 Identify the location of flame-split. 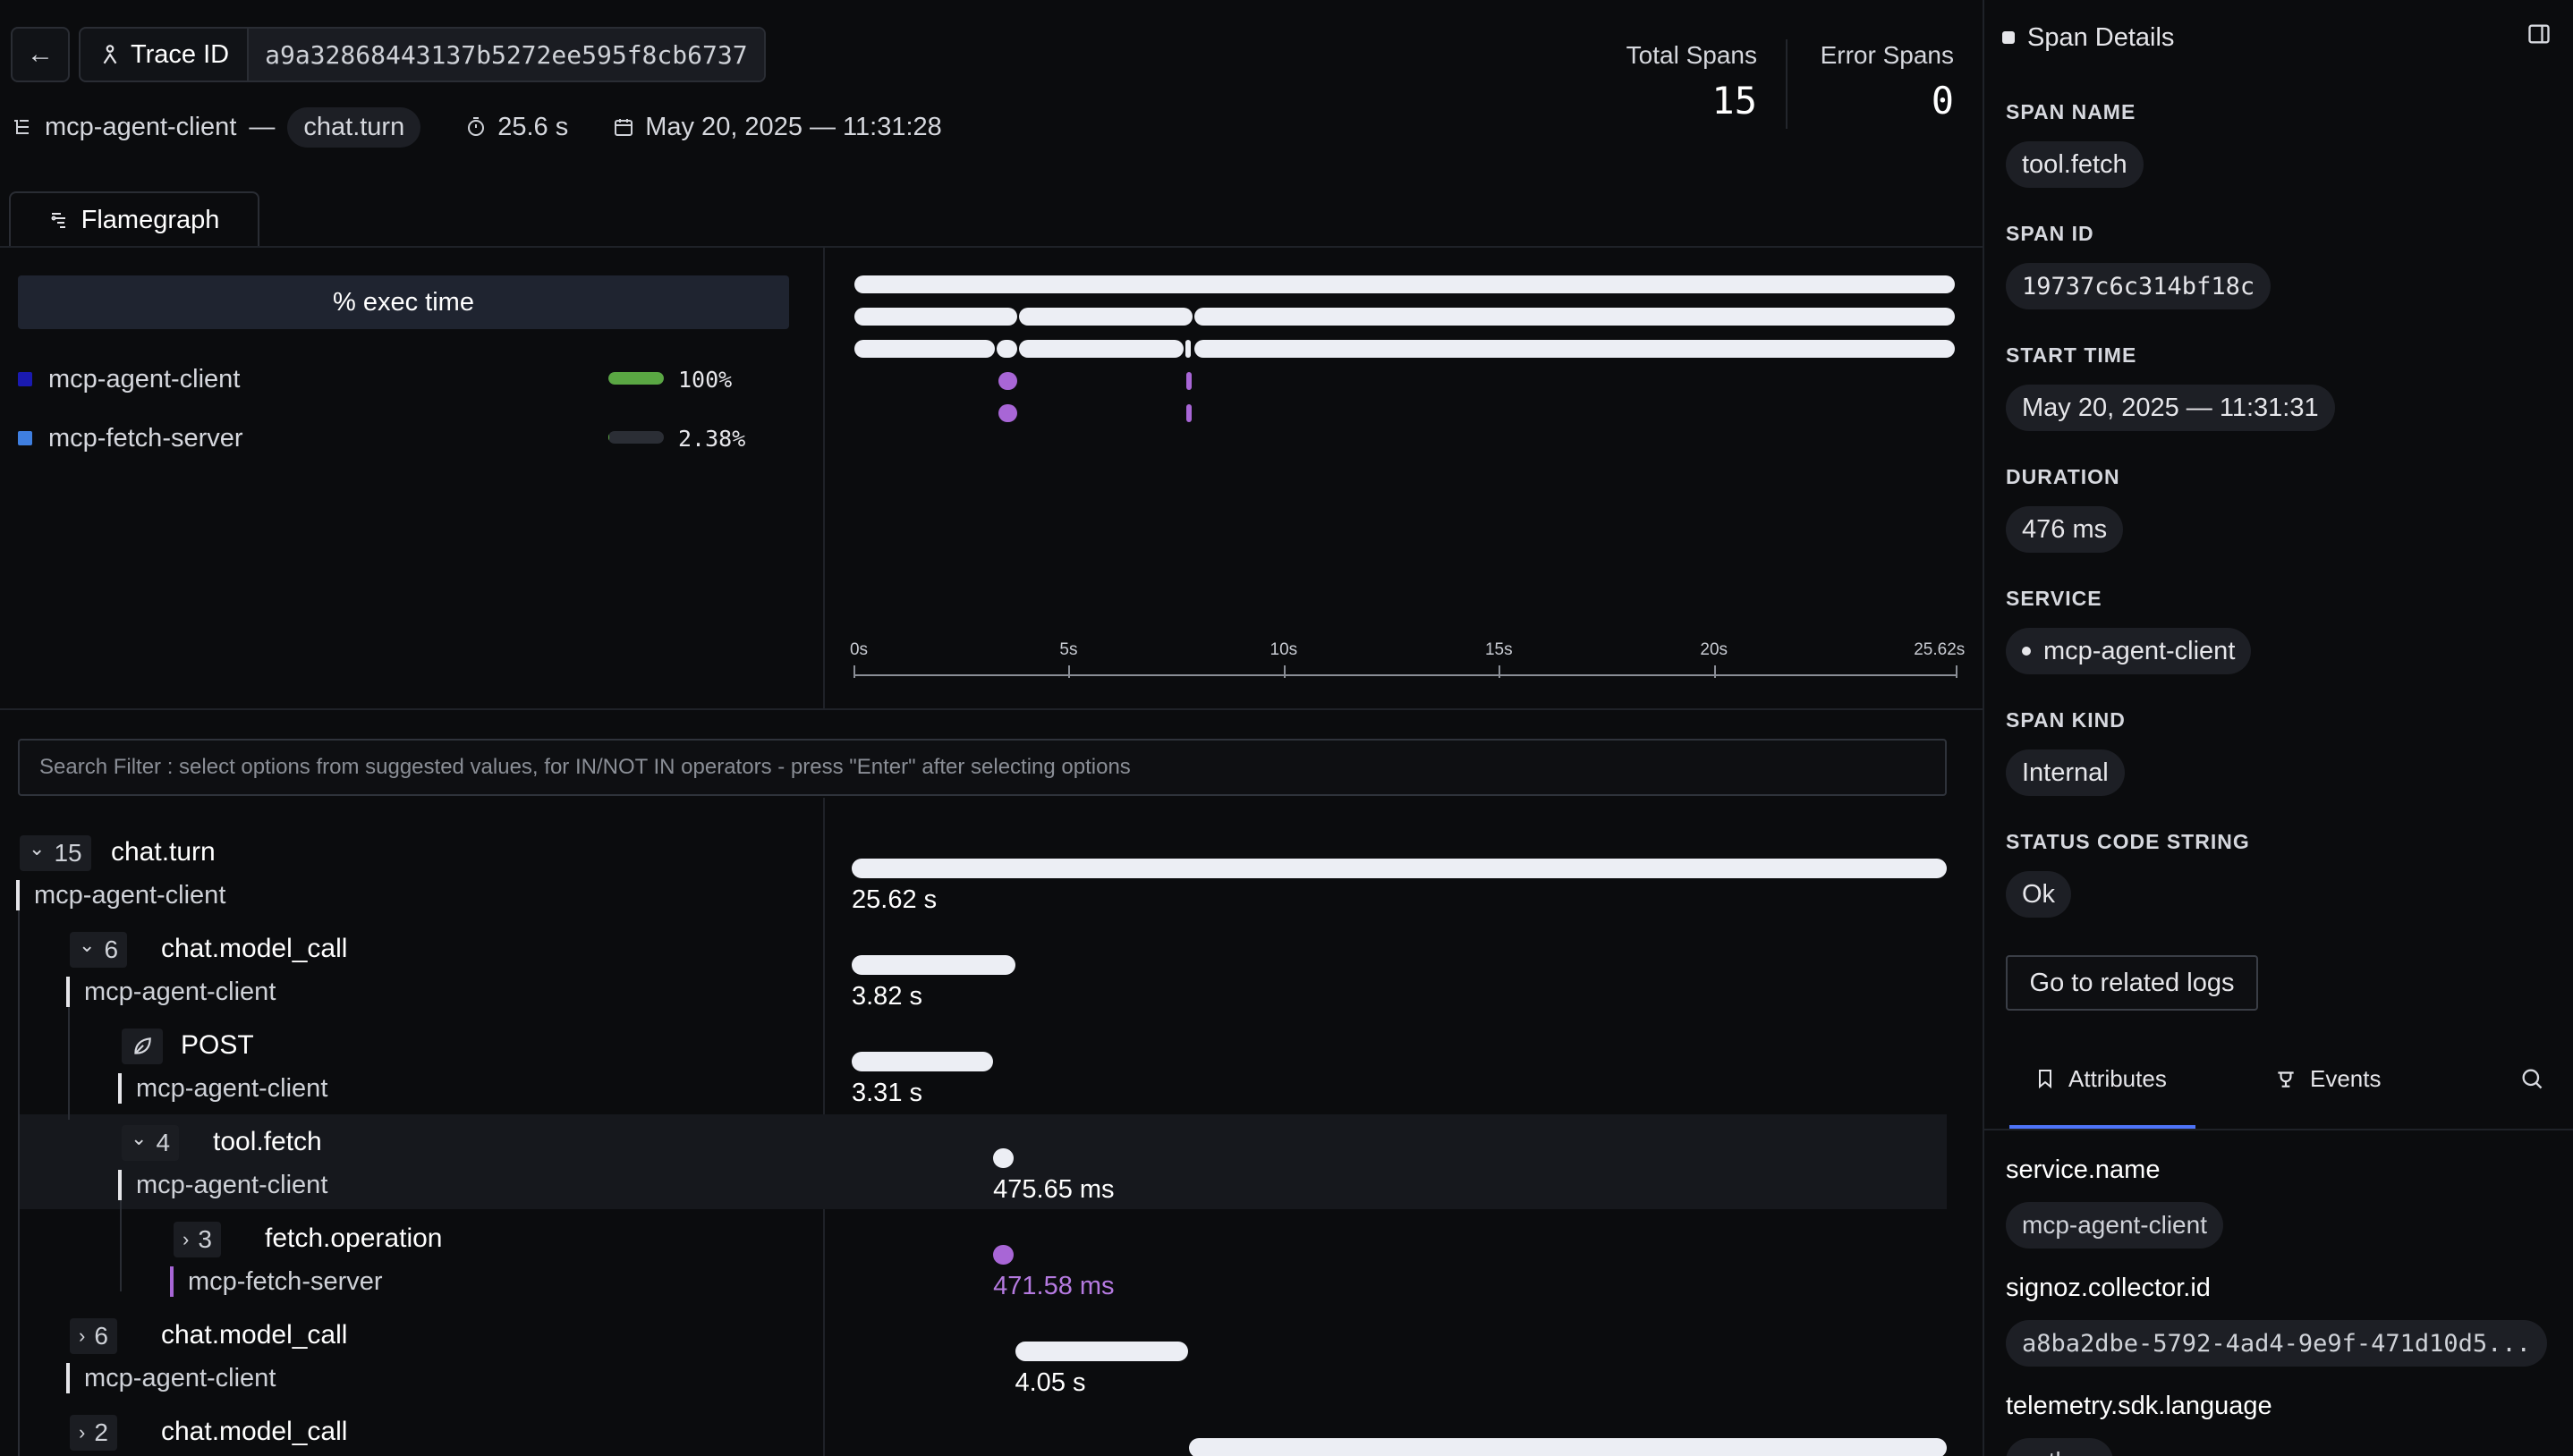
(824, 478).